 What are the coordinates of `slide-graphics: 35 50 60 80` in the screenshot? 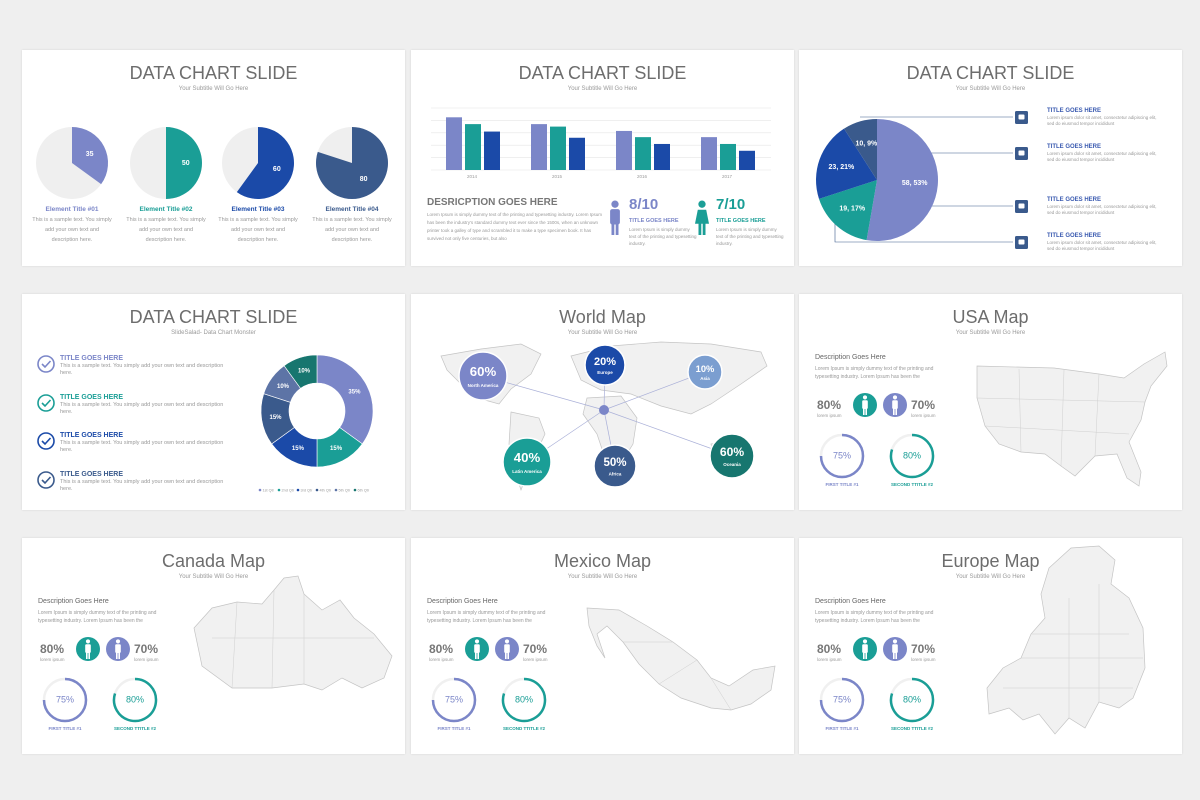 It's located at (212, 163).